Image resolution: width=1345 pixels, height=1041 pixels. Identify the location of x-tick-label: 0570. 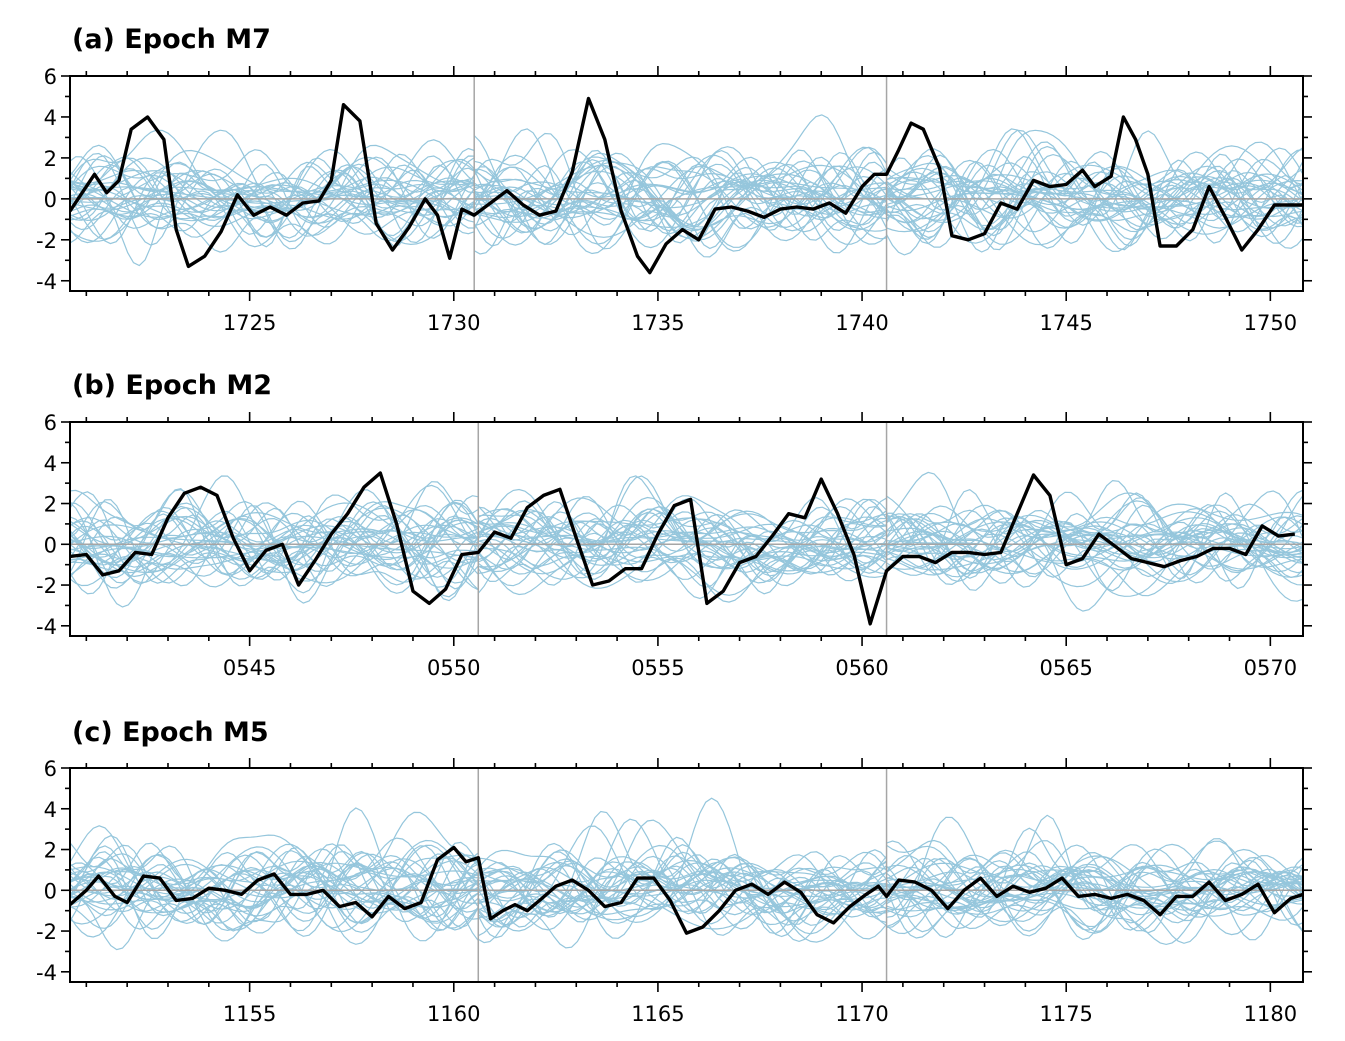
(1270, 668).